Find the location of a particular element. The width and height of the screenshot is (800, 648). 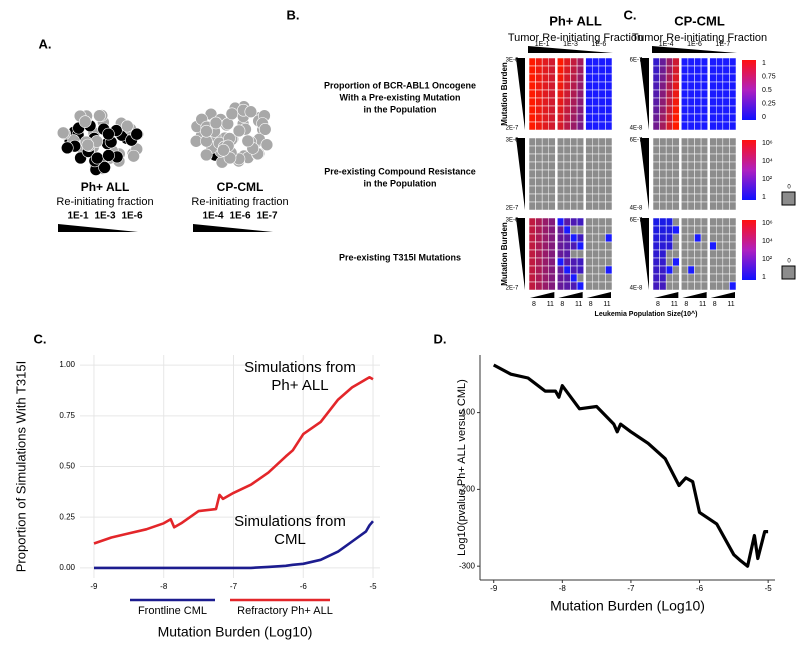

y-axis-title: Mutation Burden is located at coordinates (504, 94).